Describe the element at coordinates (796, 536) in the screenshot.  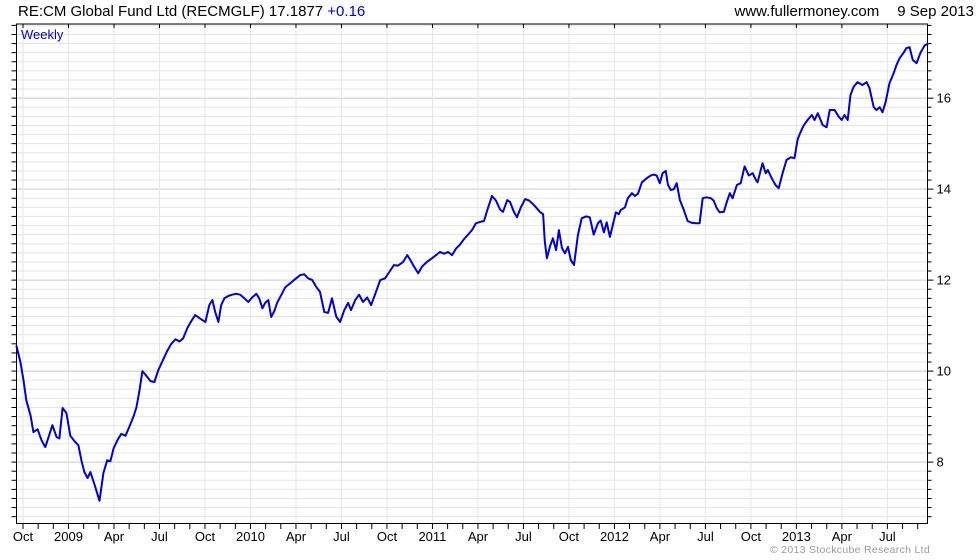
I see `x-tick-label: 2013` at that location.